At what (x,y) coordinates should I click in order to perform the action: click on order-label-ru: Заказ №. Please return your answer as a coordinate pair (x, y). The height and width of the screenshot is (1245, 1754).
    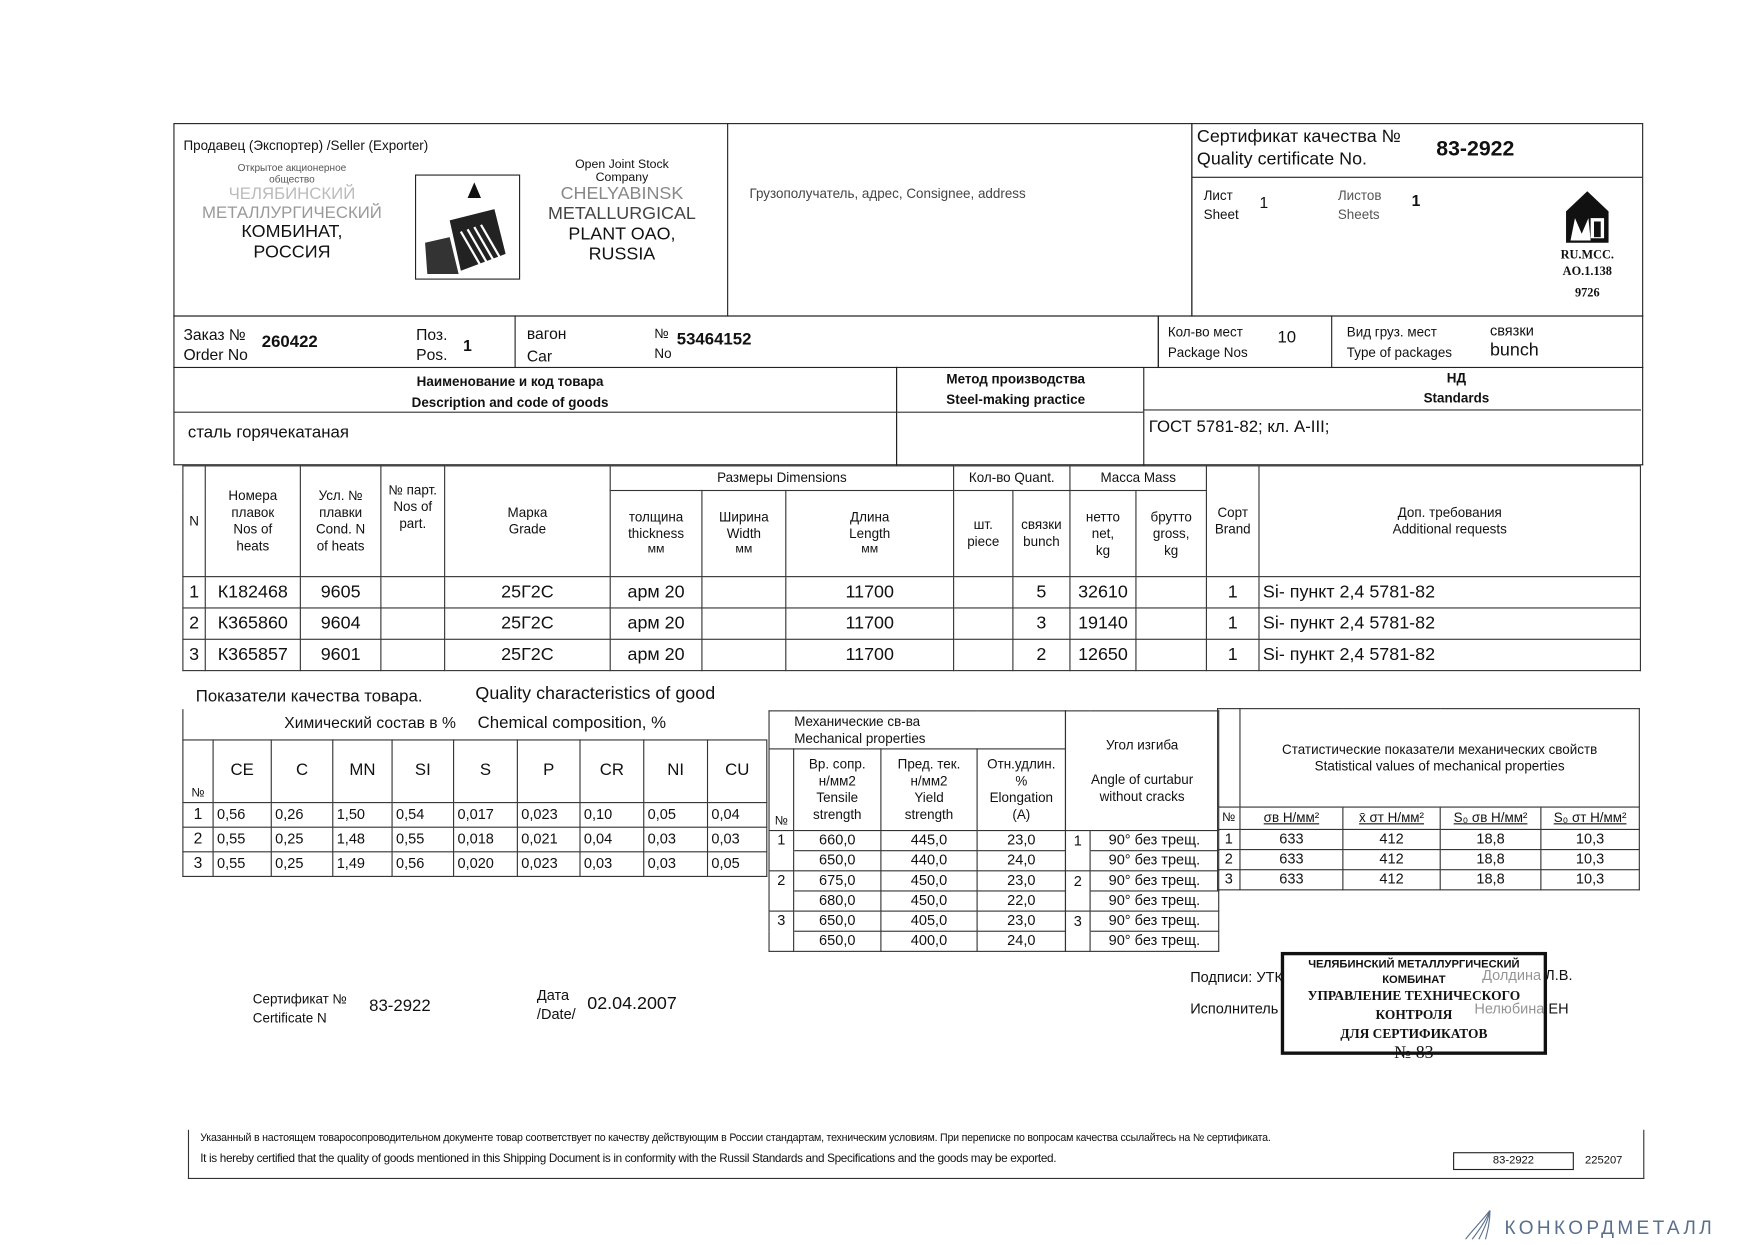
    Looking at the image, I should click on (214, 334).